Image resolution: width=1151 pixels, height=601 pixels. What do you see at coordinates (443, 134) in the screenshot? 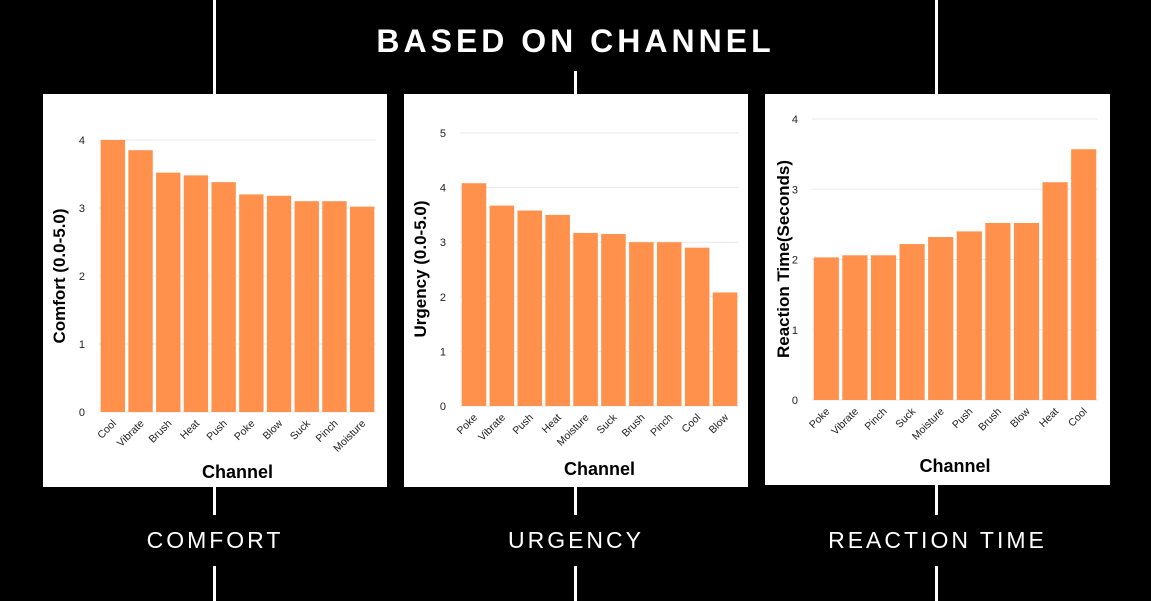
I see `y-tick-label: 5` at bounding box center [443, 134].